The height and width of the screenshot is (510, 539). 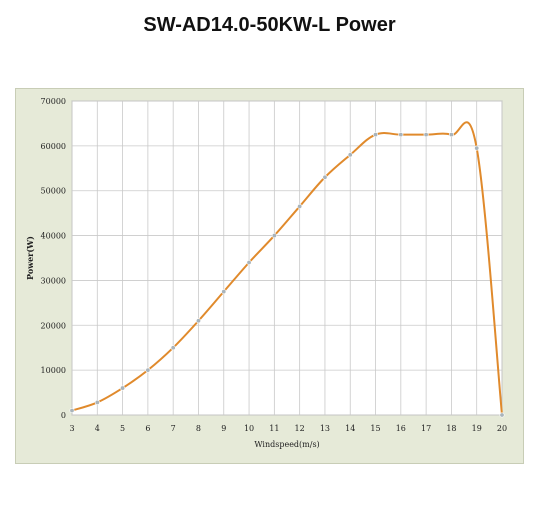 What do you see at coordinates (300, 428) in the screenshot?
I see `x-tick-label: 12` at bounding box center [300, 428].